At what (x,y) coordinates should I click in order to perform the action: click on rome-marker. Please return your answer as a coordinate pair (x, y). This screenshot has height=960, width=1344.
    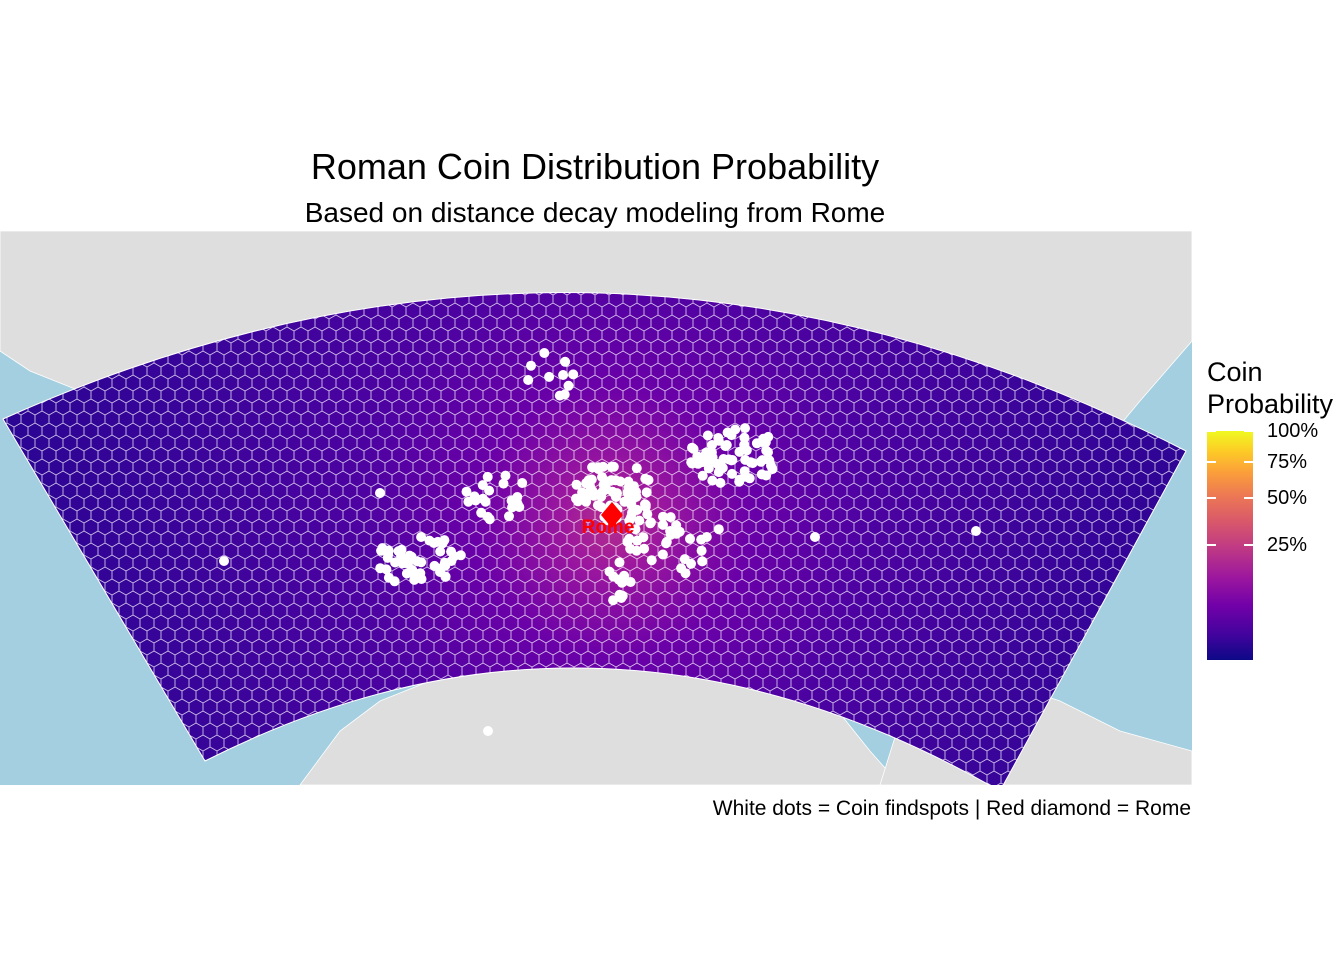
    Looking at the image, I should click on (612, 515).